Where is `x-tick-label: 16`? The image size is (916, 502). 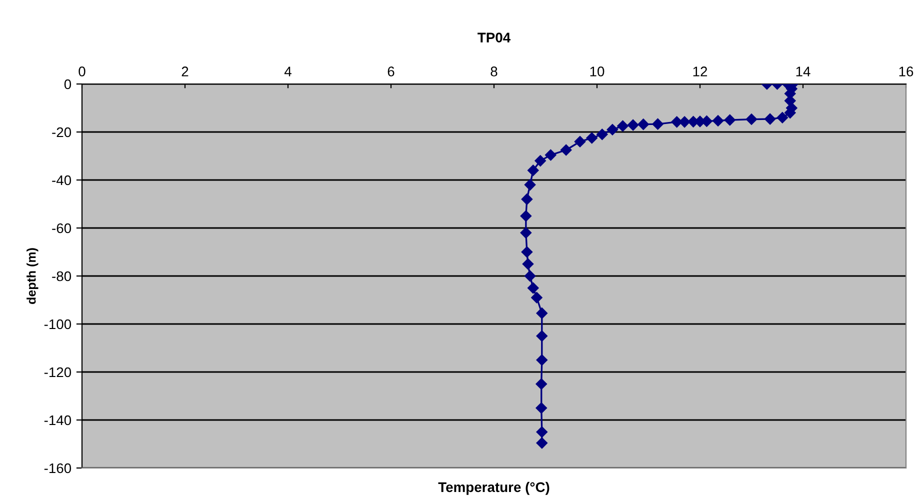
x-tick-label: 16 is located at coordinates (906, 71).